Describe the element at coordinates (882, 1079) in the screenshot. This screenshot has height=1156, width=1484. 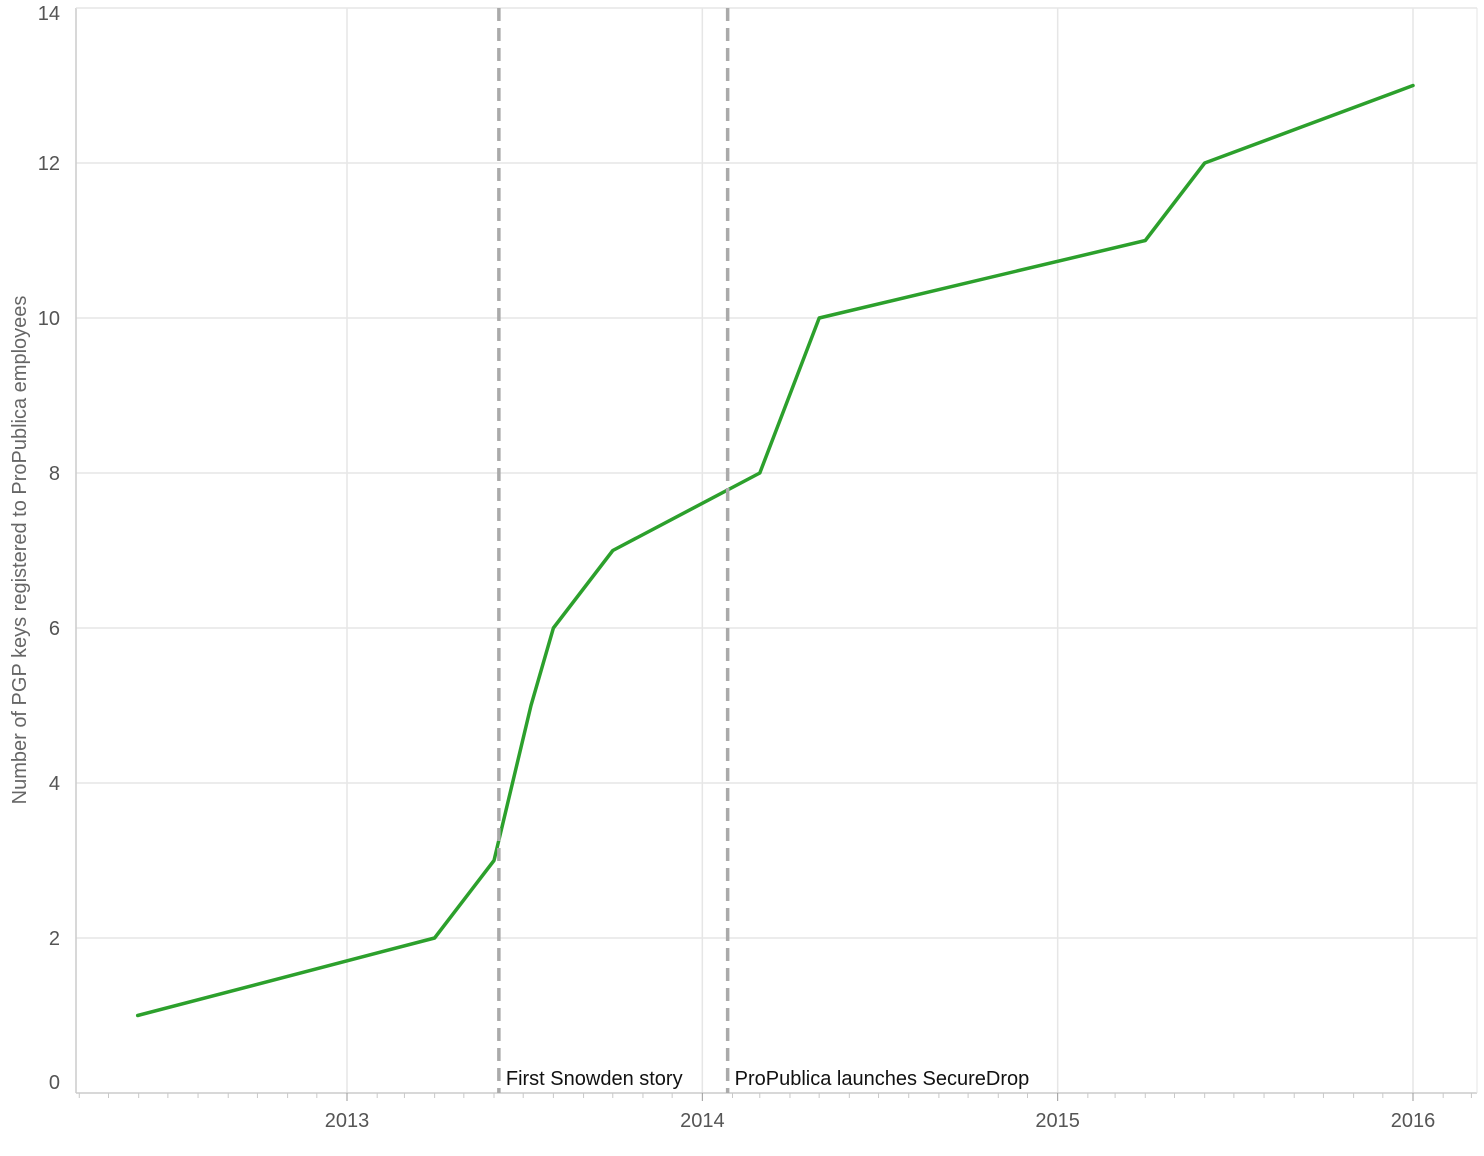
I see `annotation-label: ProPublica launches SecureDrop` at that location.